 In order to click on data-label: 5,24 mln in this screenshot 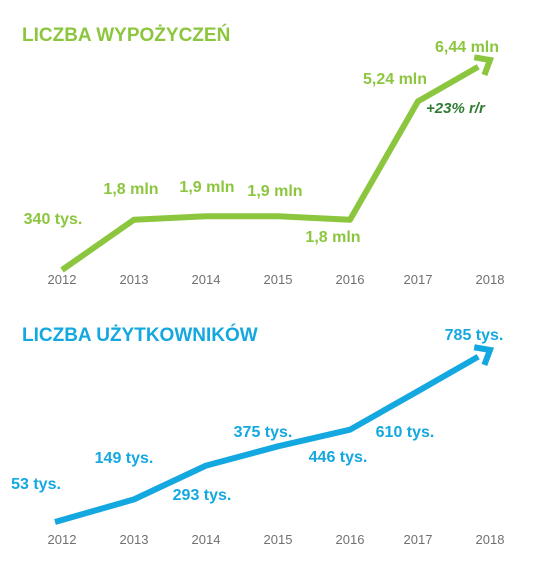, I will do `click(395, 79)`.